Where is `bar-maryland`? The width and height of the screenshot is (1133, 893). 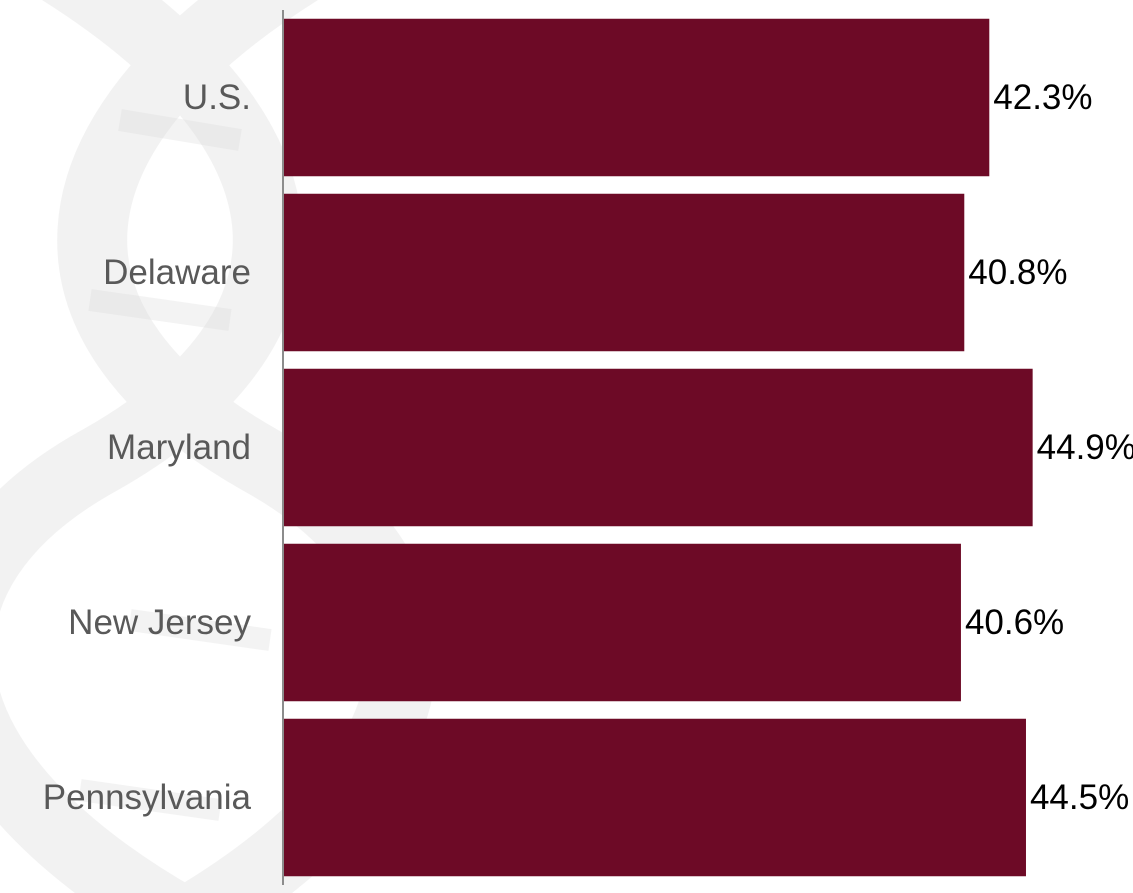
bar-maryland is located at coordinates (658, 447).